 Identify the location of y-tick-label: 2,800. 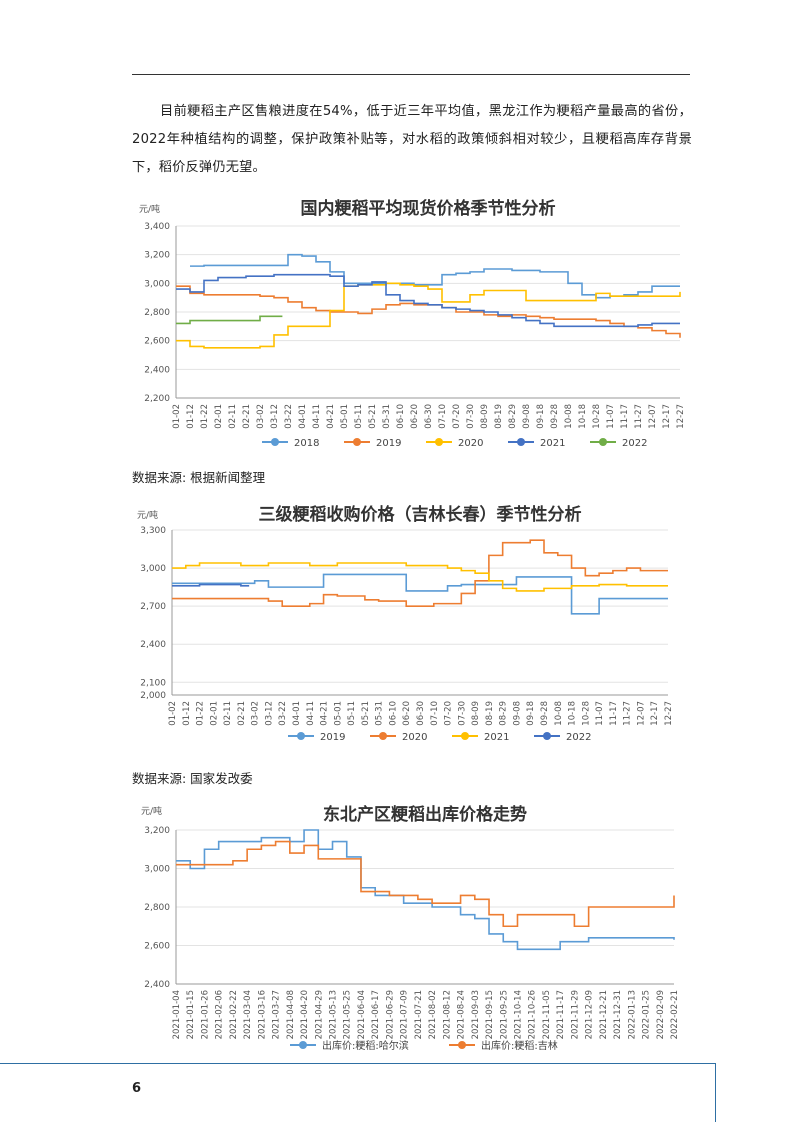
(157, 908).